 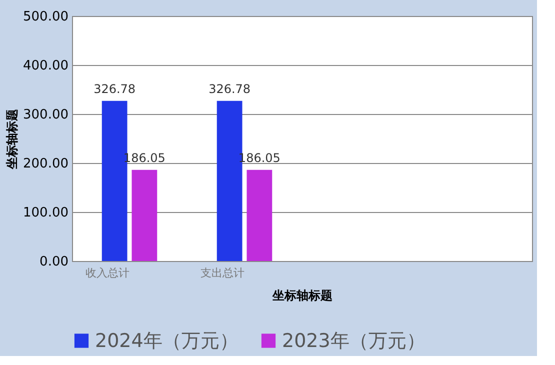 I want to click on y-tick-label: 100.00, so click(x=45, y=213).